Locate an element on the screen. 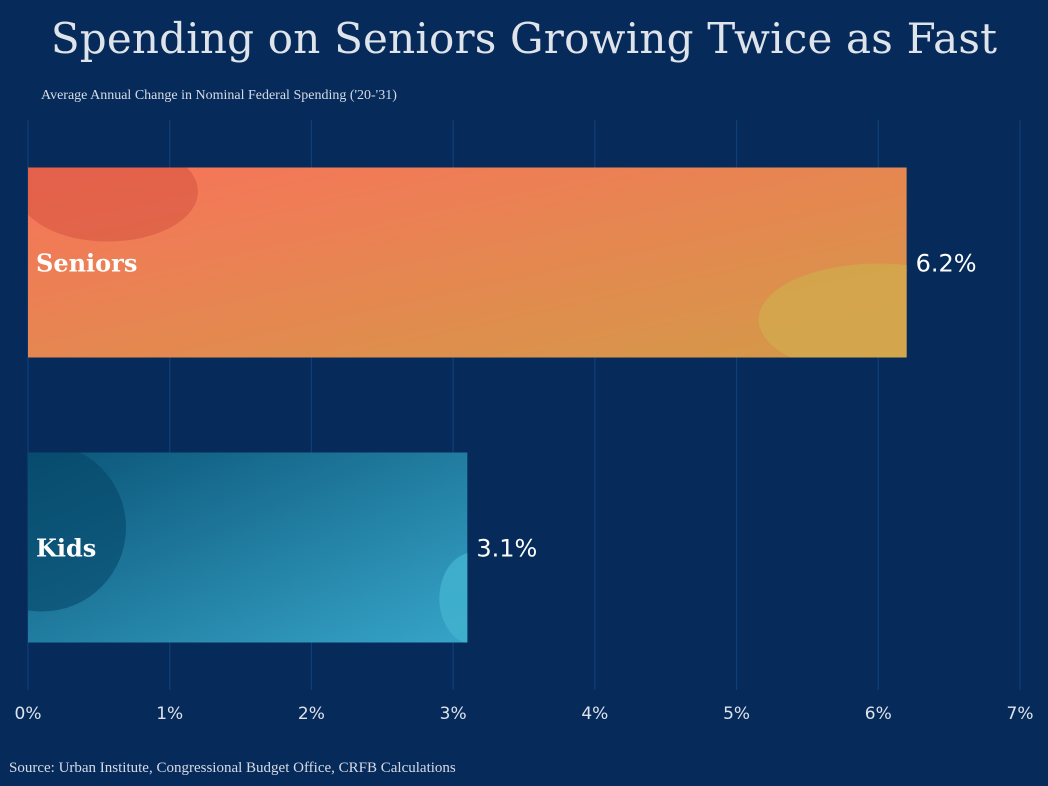 This screenshot has height=786, width=1048. bar-kids is located at coordinates (248, 547).